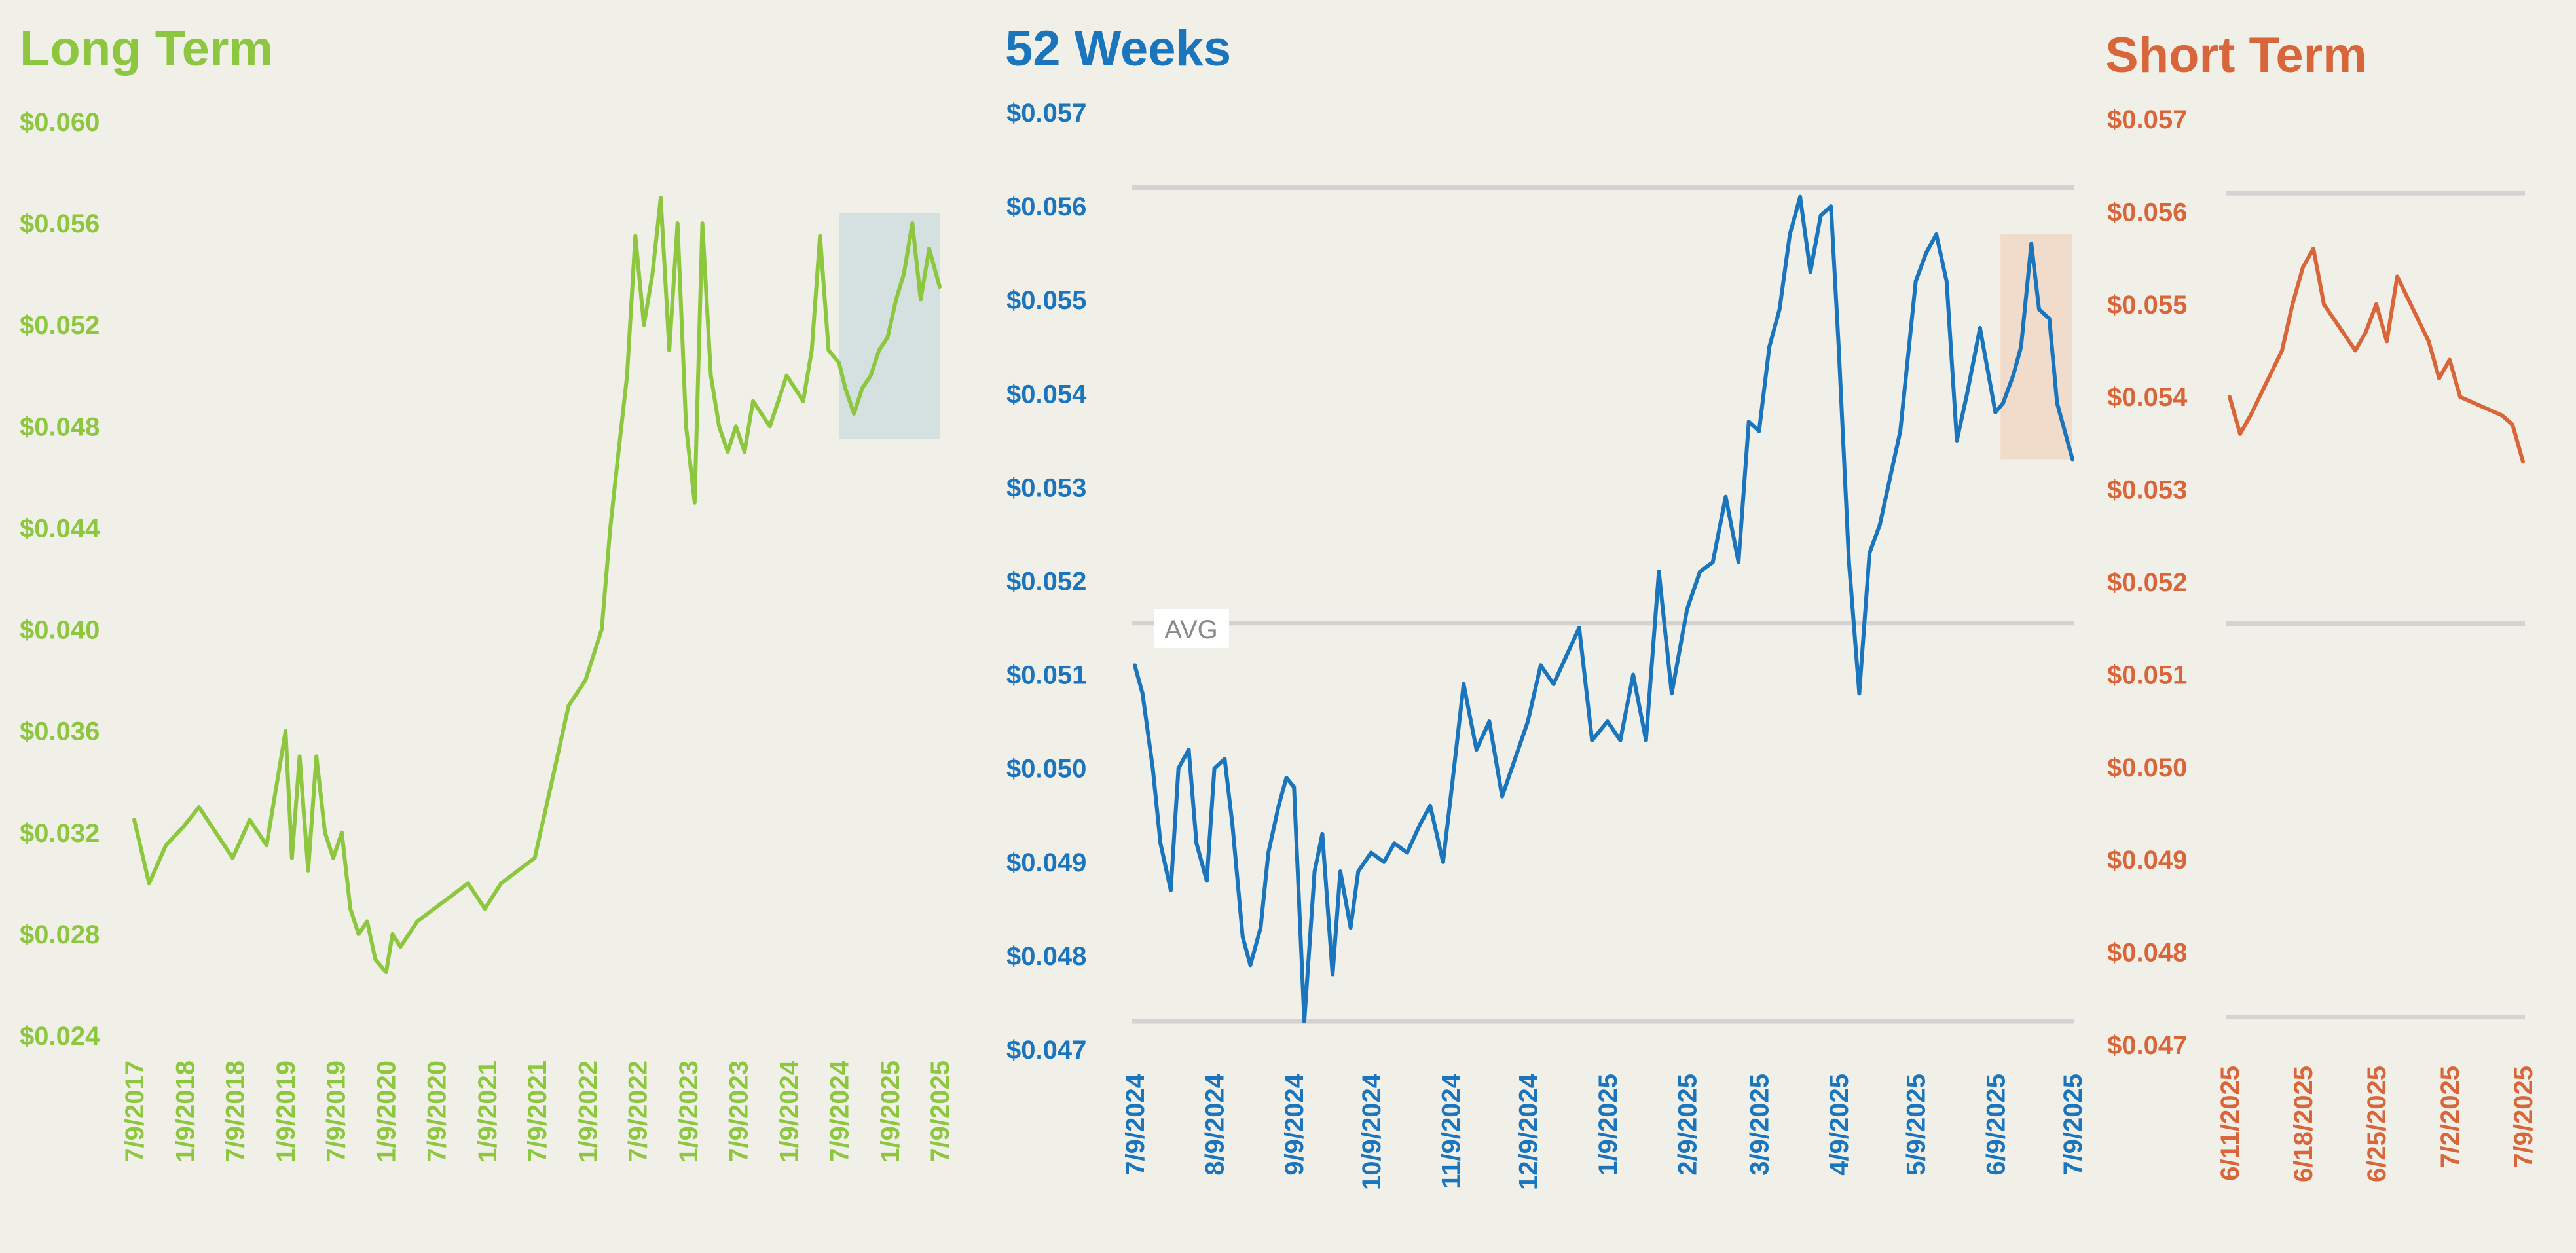  What do you see at coordinates (2147, 953) in the screenshot?
I see `short-term-y-tick-label: $0.048` at bounding box center [2147, 953].